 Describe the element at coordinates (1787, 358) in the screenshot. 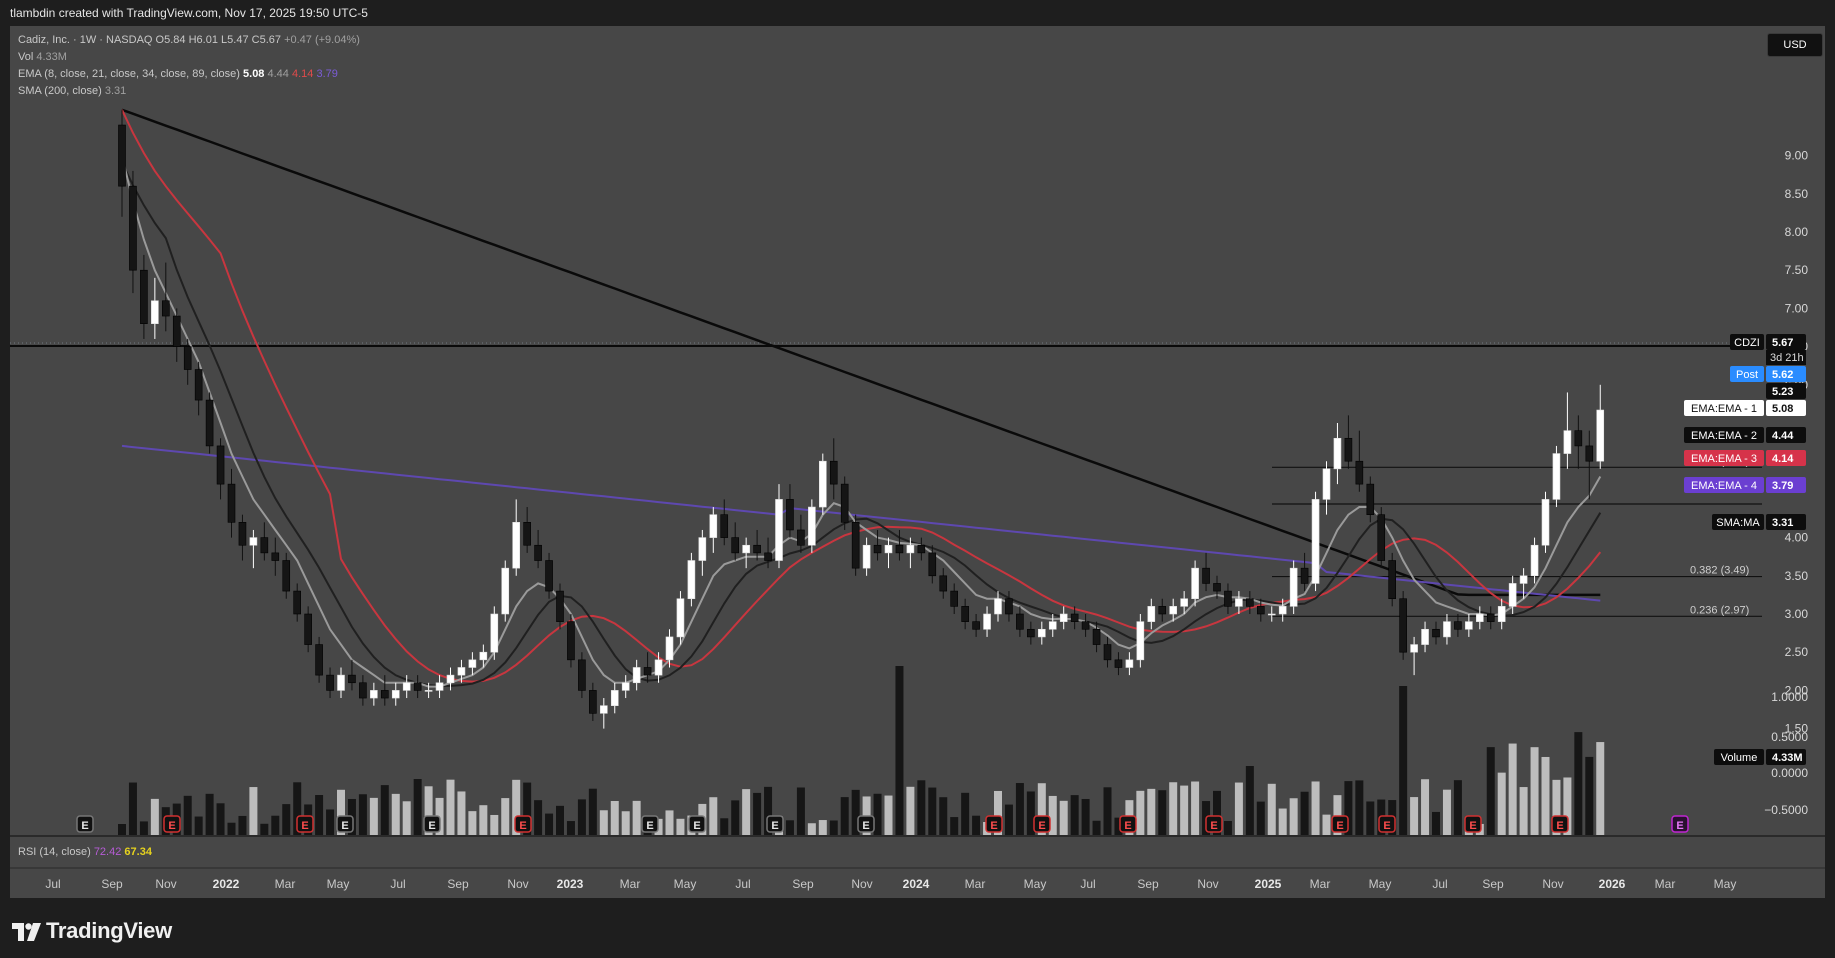

I see `price-label-sub: 3d 21h` at that location.